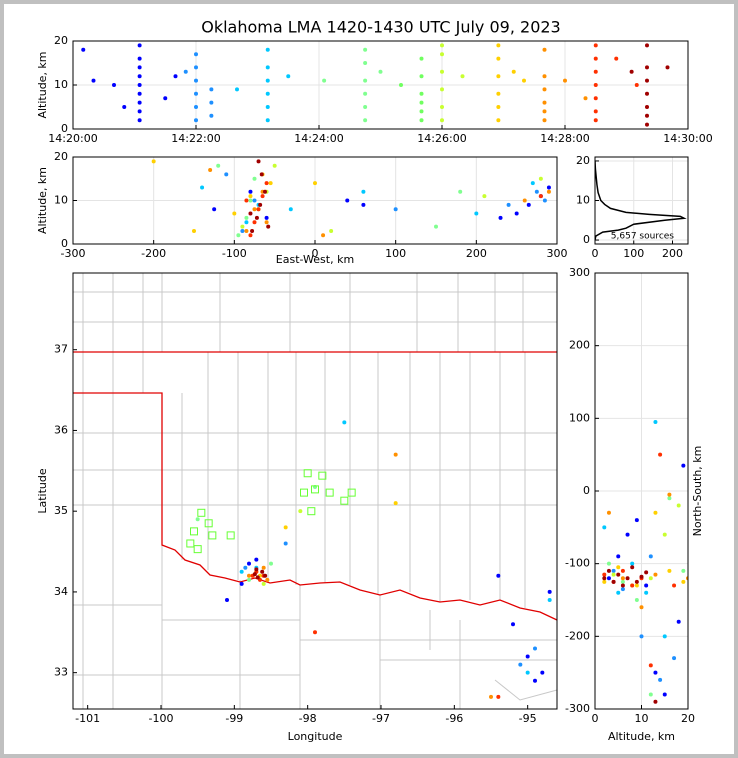 This screenshot has width=738, height=758. Describe the element at coordinates (697, 491) in the screenshot. I see `y-axis-label: North-South, km` at that location.